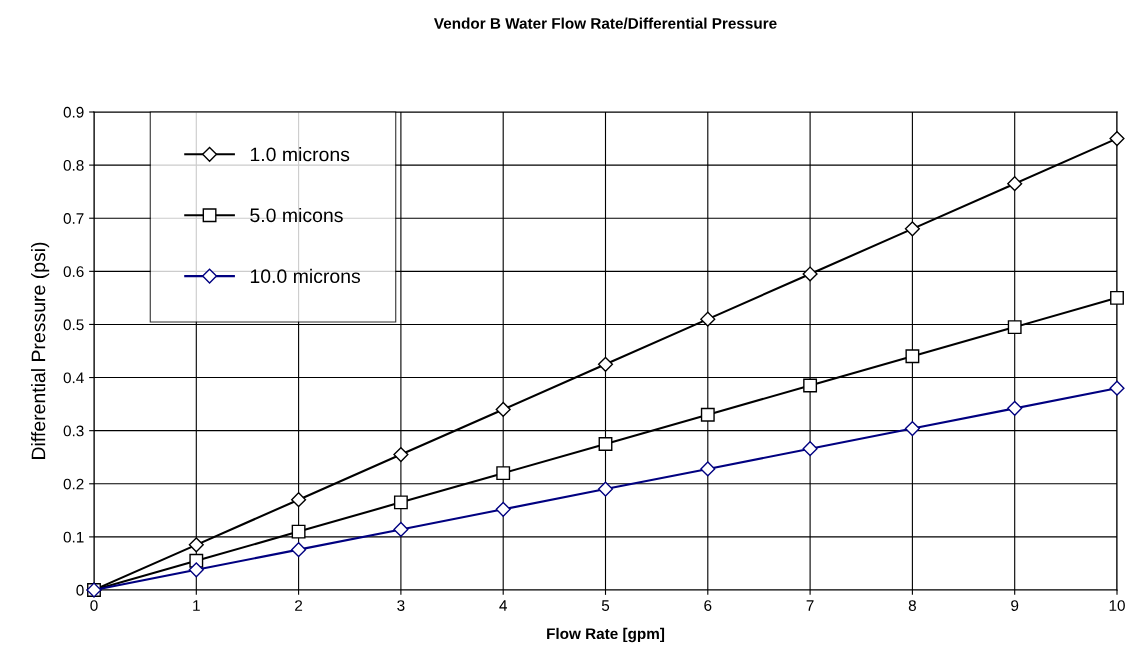  I want to click on x-tick-label: 10, so click(1117, 605).